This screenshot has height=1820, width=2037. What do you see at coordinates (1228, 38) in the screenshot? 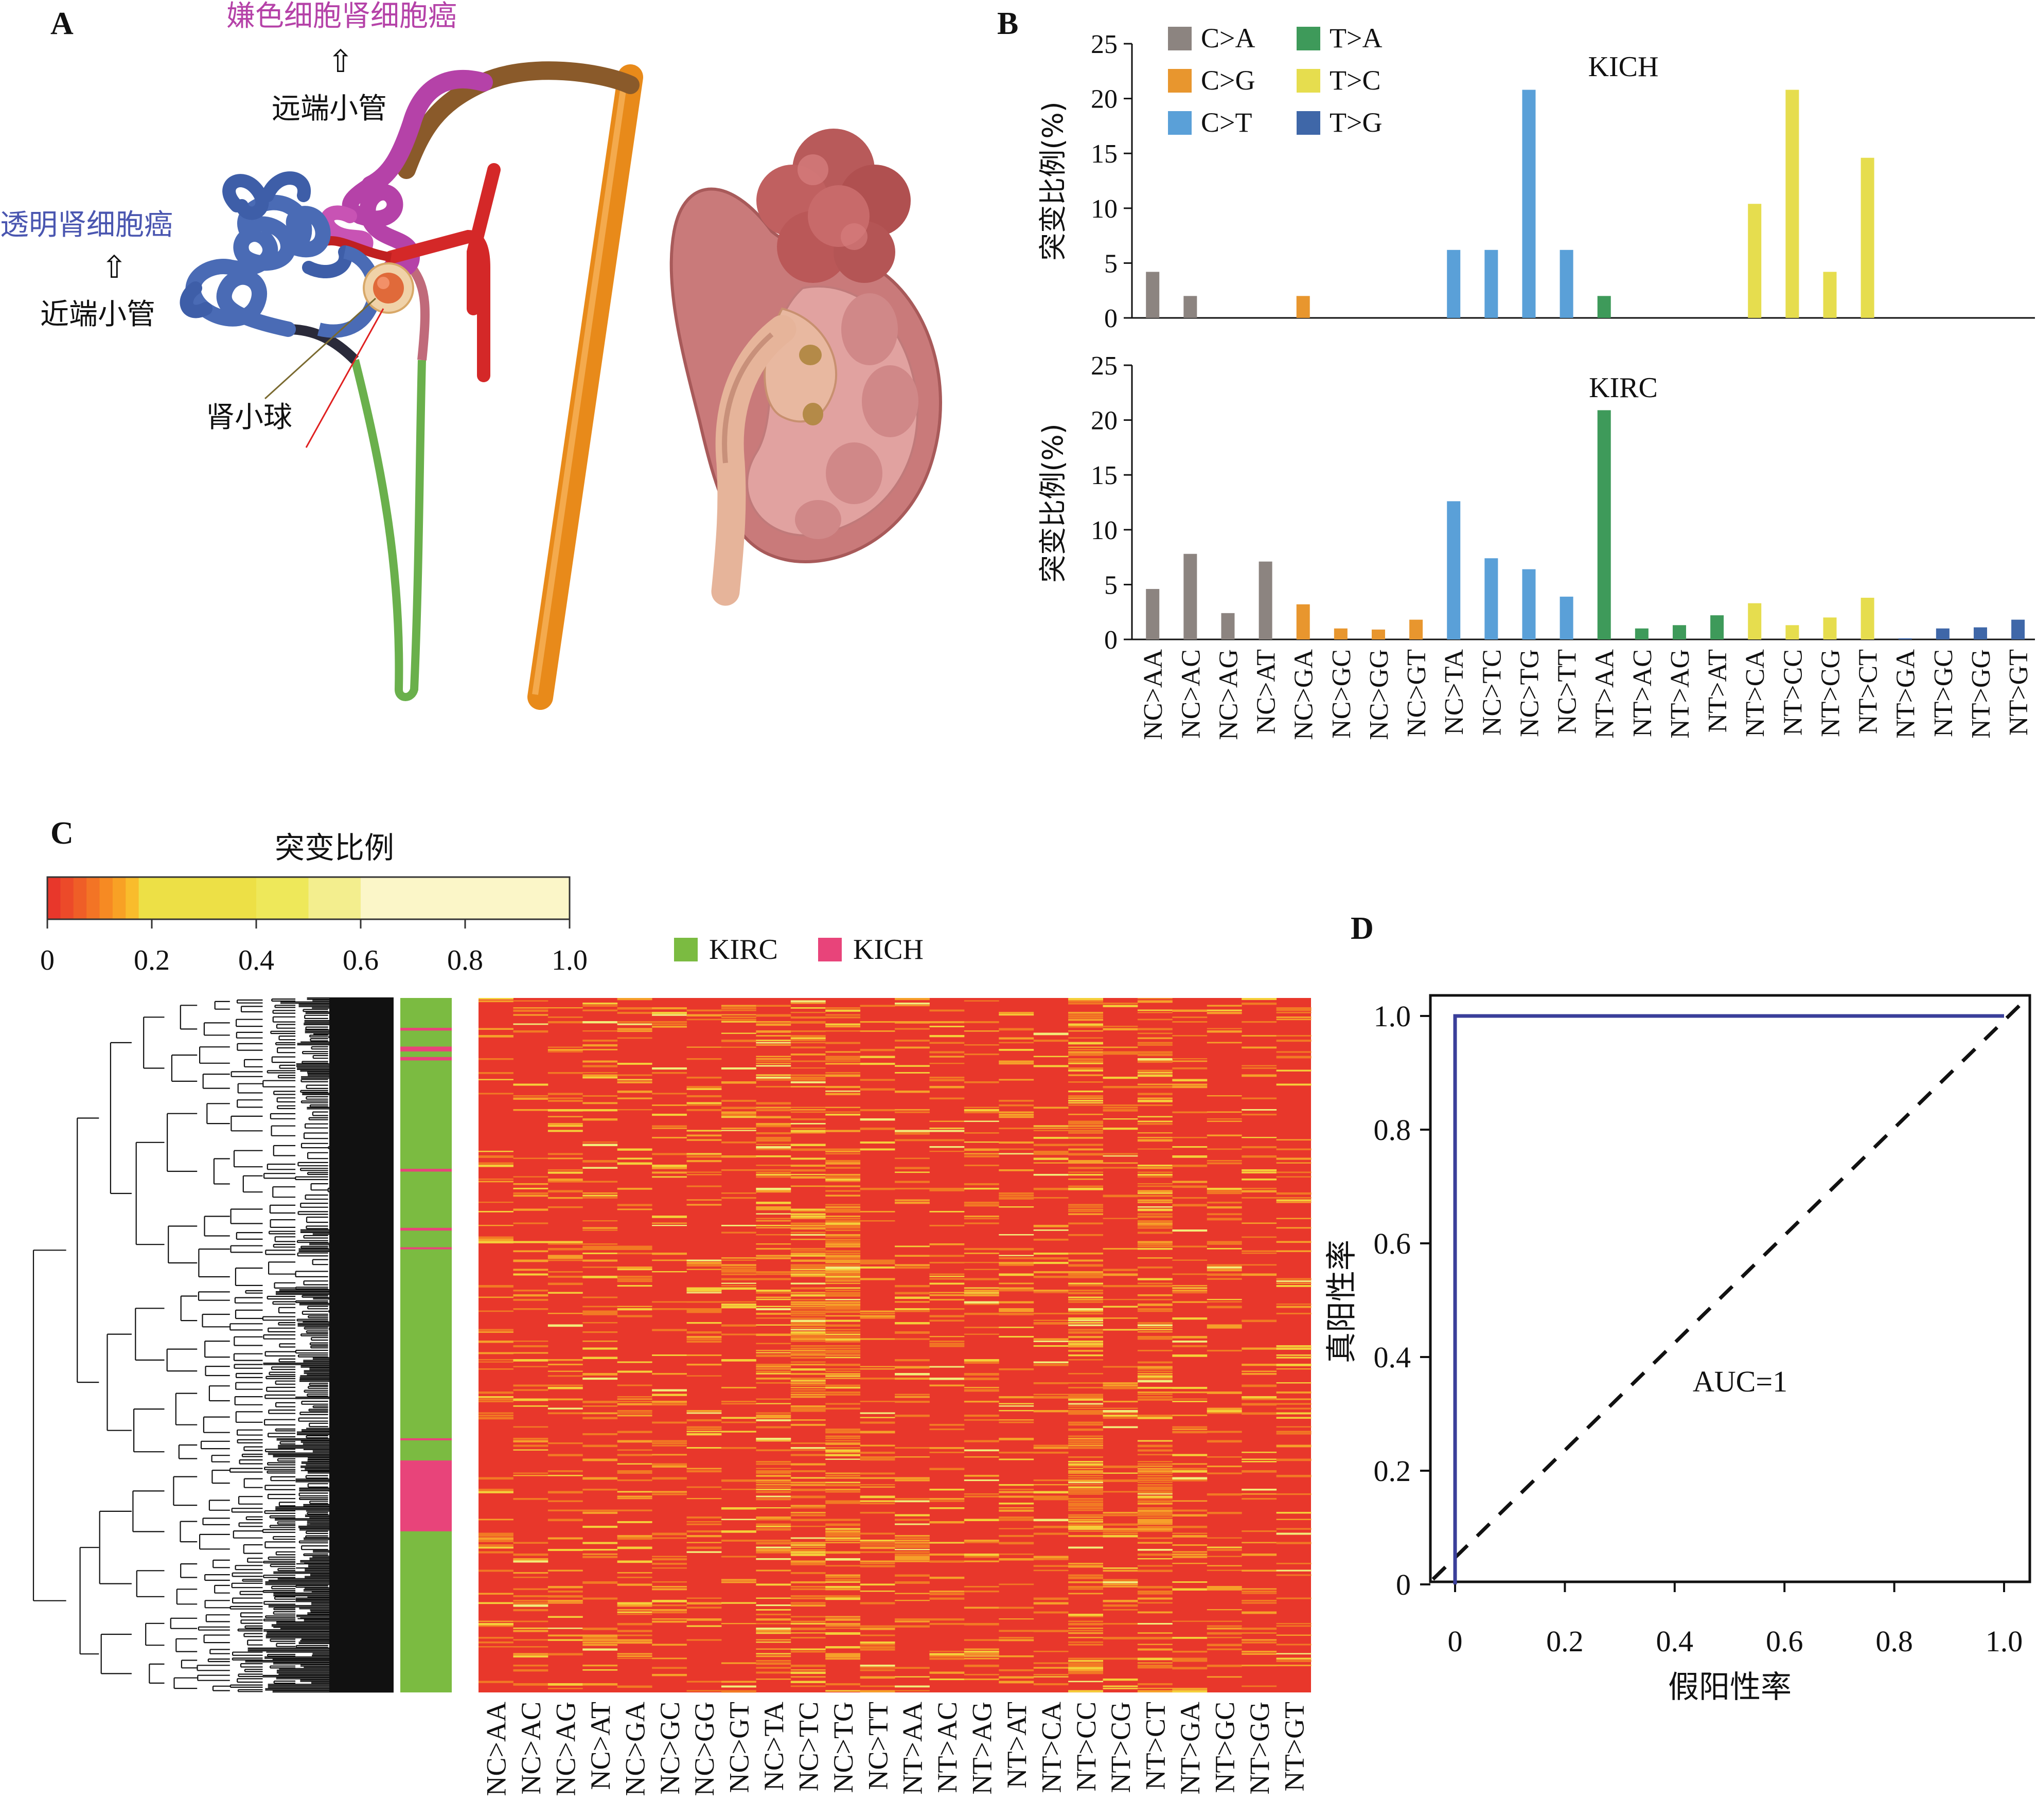
I see `legend-label-0: C>A` at bounding box center [1228, 38].